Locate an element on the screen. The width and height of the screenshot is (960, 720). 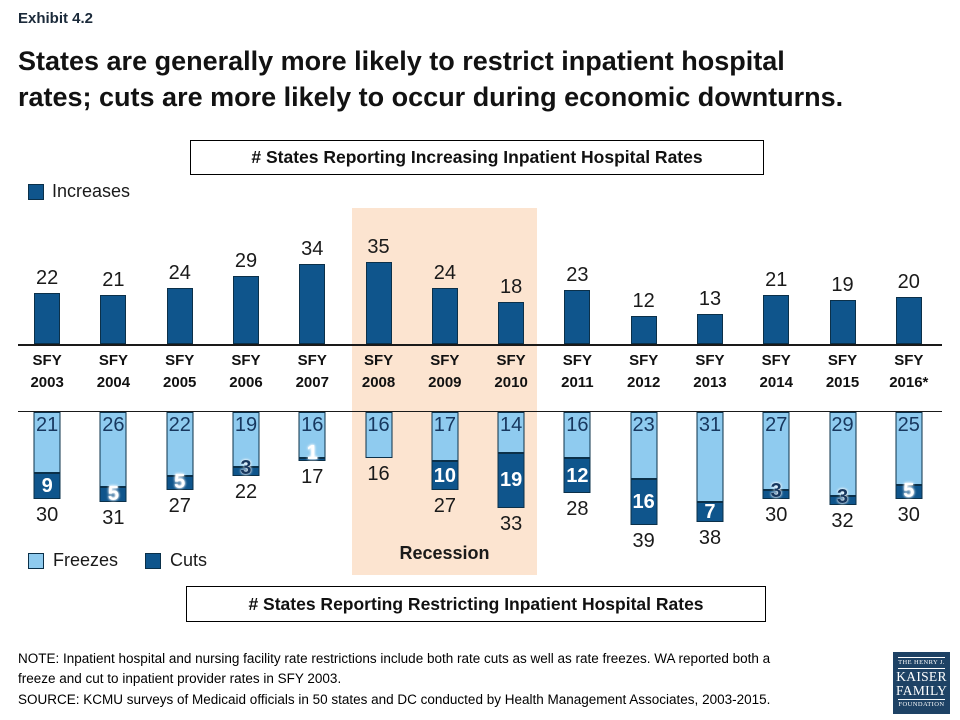
freezes-segment: 17 is located at coordinates (445, 437).